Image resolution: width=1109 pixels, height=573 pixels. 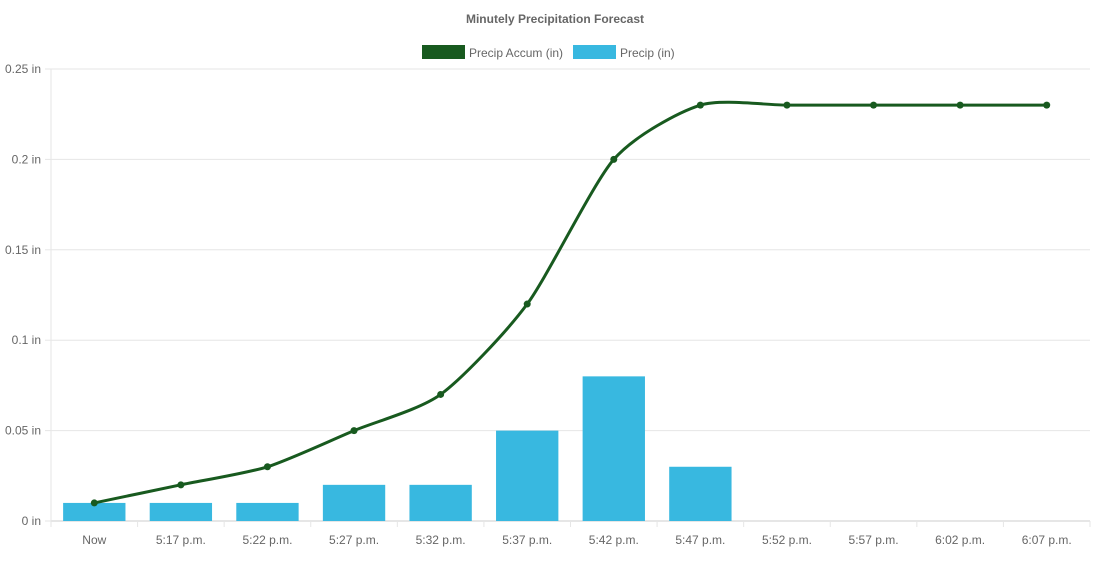 I want to click on x-tick-label: 5:52 p.m., so click(x=787, y=540).